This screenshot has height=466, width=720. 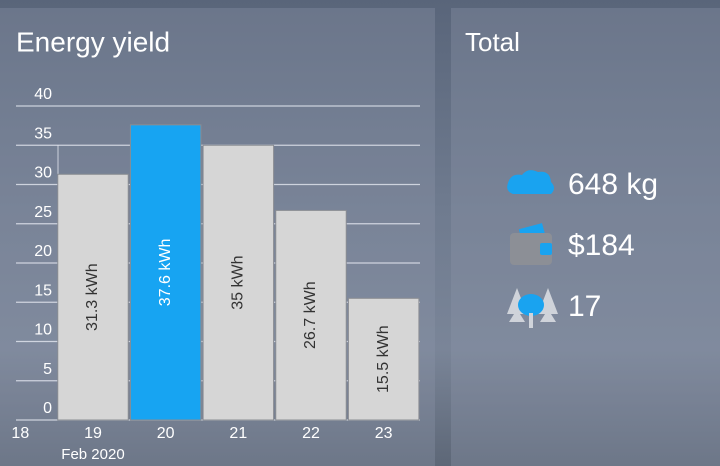 What do you see at coordinates (166, 433) in the screenshot?
I see `x-tick-label: 20` at bounding box center [166, 433].